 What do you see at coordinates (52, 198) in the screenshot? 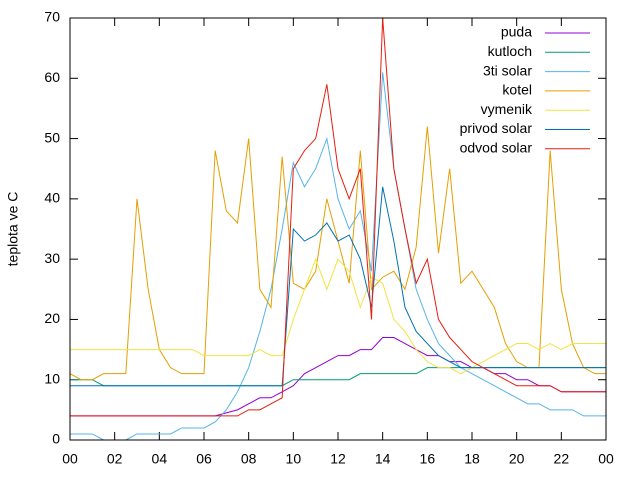
I see `y-tick-label: 40` at bounding box center [52, 198].